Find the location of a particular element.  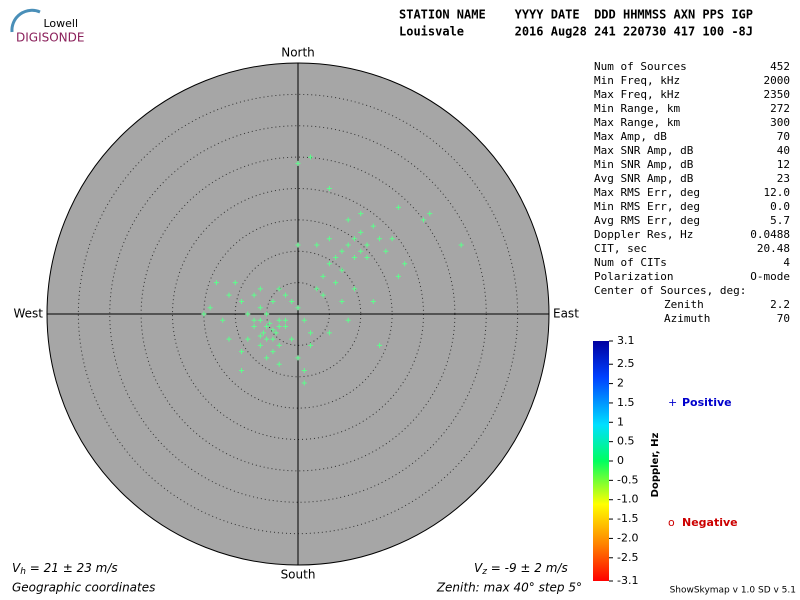

stat-label: Min Range, km is located at coordinates (637, 108).